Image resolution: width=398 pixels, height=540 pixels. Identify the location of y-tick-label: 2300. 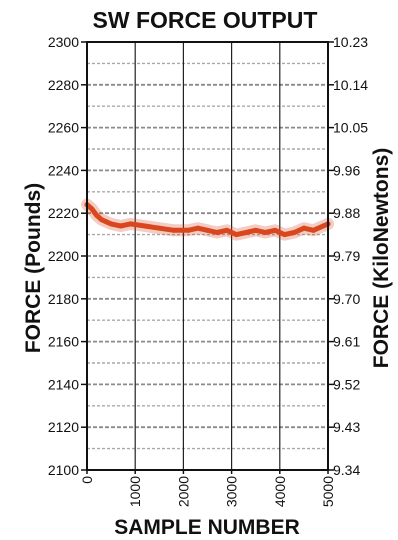
(63, 42).